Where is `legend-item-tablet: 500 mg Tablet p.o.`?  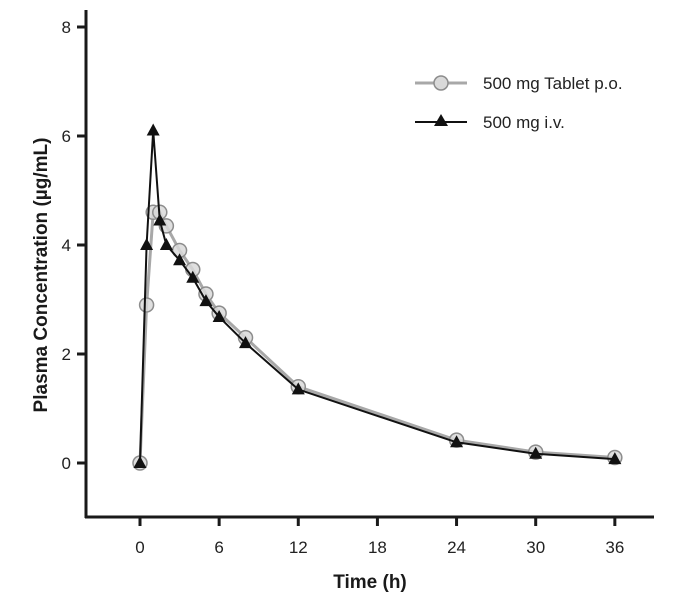 legend-item-tablet: 500 mg Tablet p.o. is located at coordinates (519, 83).